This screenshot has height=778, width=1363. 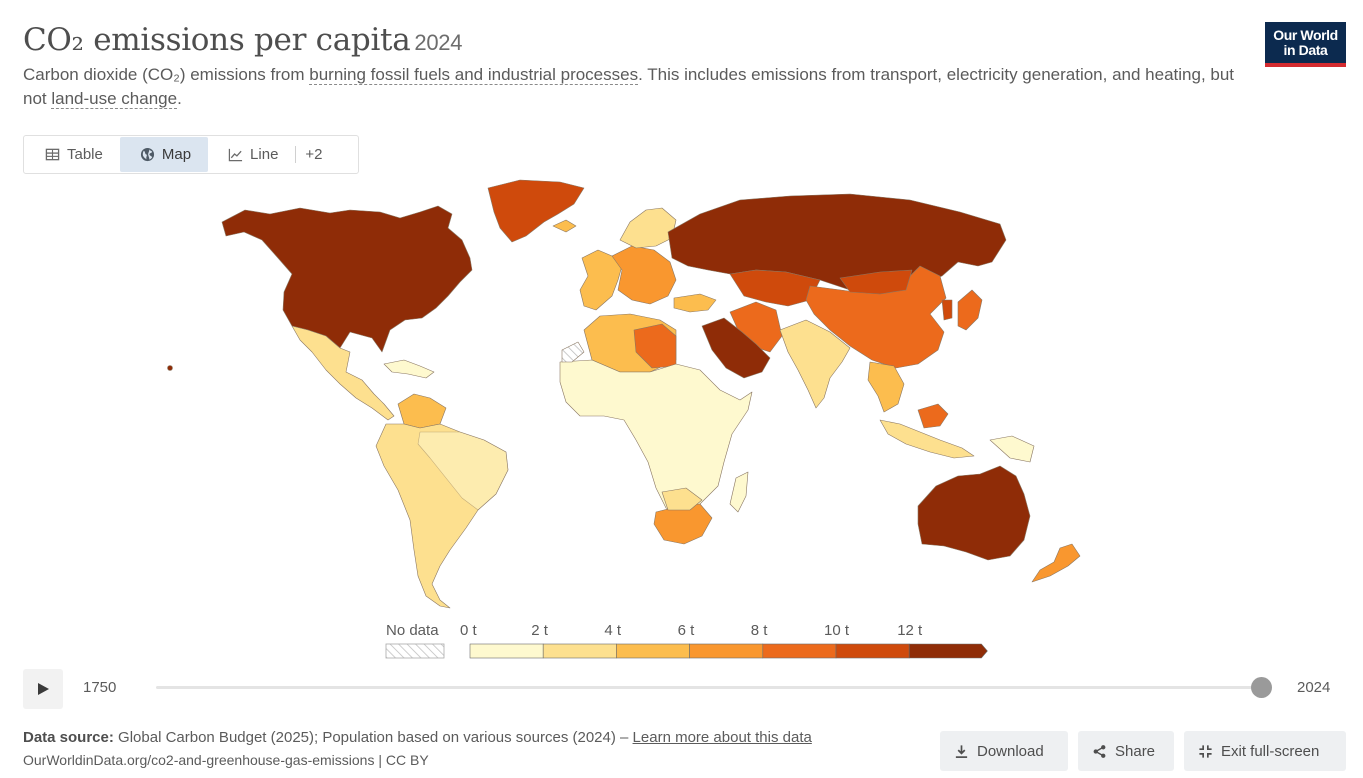 I want to click on line-chart-icon, so click(x=235, y=155).